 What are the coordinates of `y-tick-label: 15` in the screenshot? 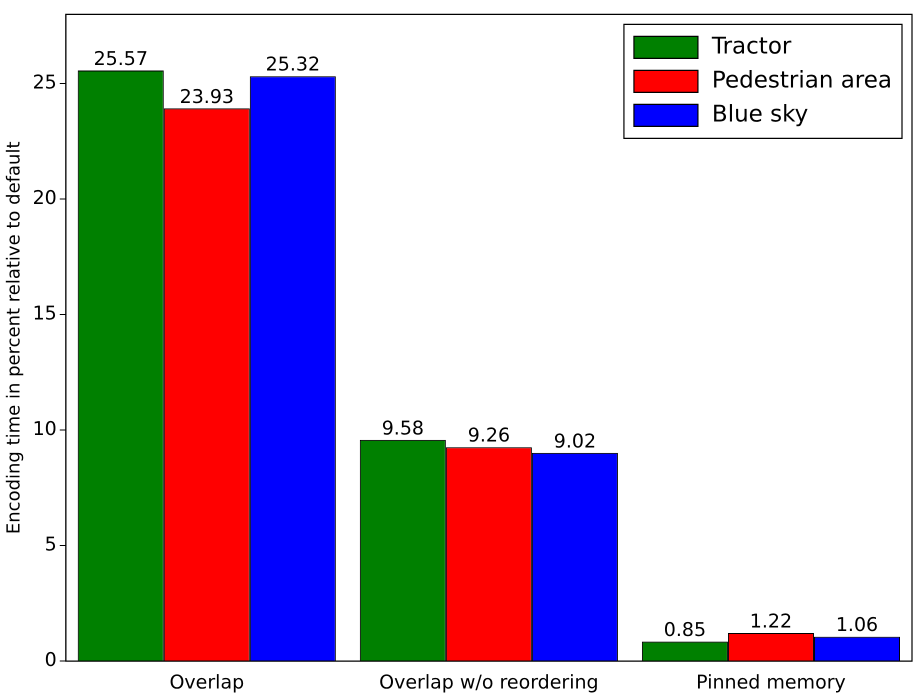 It's located at (44, 313).